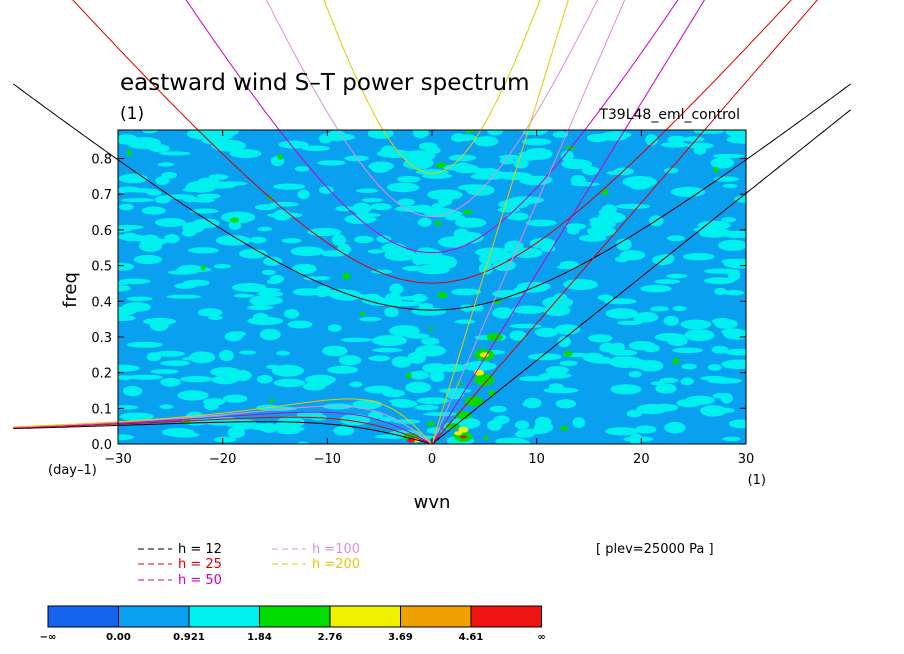  What do you see at coordinates (471, 637) in the screenshot?
I see `colorbar-label: 4.61` at bounding box center [471, 637].